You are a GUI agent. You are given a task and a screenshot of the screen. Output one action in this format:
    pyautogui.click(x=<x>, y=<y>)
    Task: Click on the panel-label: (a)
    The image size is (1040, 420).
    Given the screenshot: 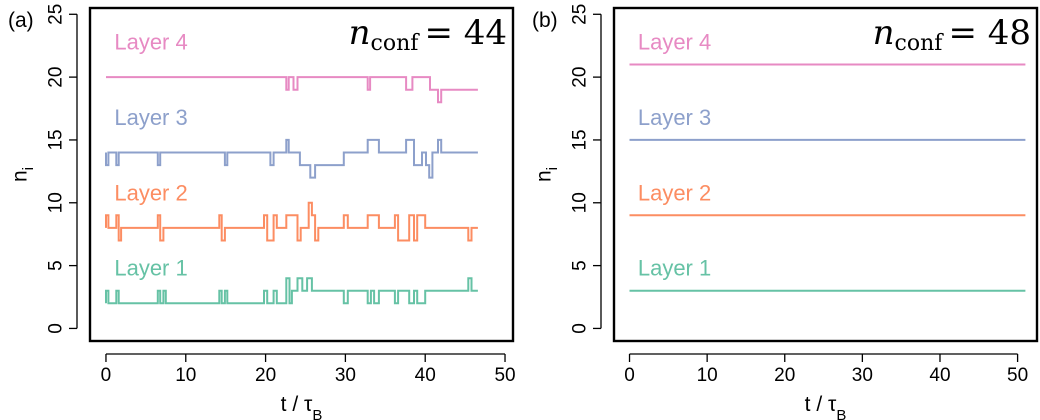 What is the action you would take?
    pyautogui.click(x=21, y=20)
    